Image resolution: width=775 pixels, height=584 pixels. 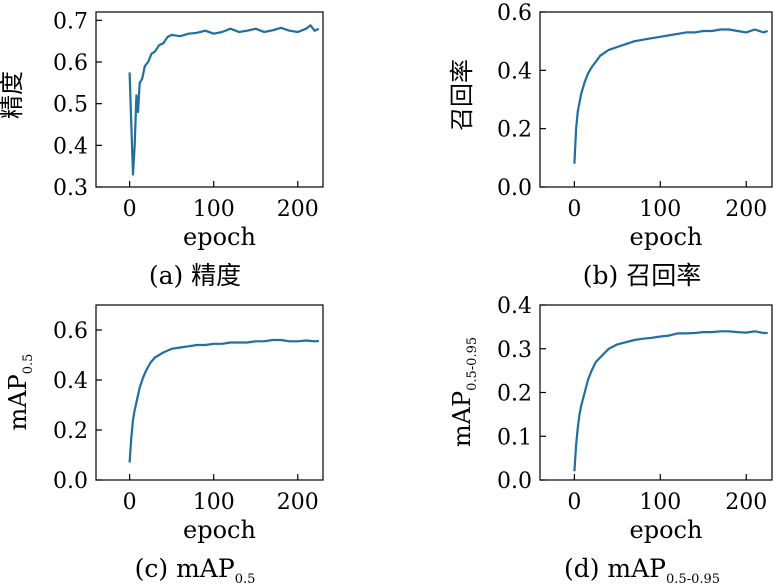 I want to click on y-axis-label: mAP0.5, so click(x=20, y=392).